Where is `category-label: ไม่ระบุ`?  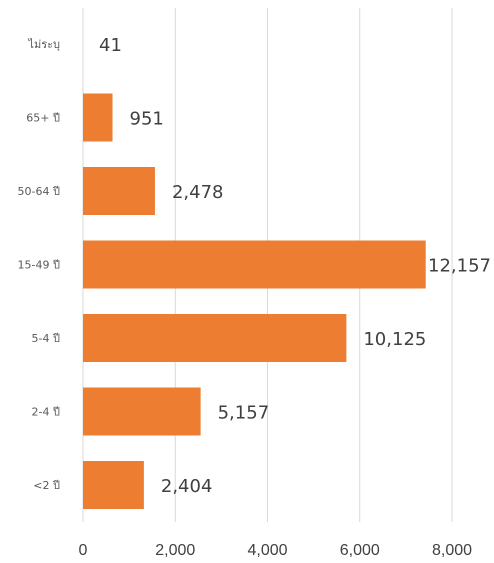
category-label: ไม่ระบุ is located at coordinates (43, 44).